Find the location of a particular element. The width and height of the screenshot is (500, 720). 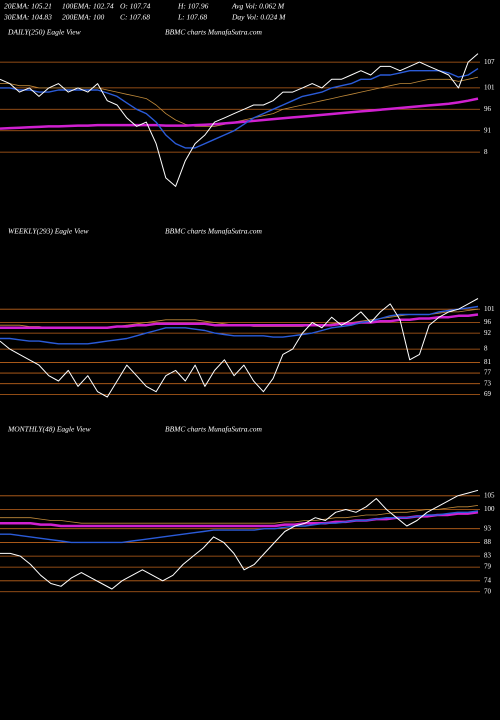

header-stat: O: 107.74 is located at coordinates (135, 6).